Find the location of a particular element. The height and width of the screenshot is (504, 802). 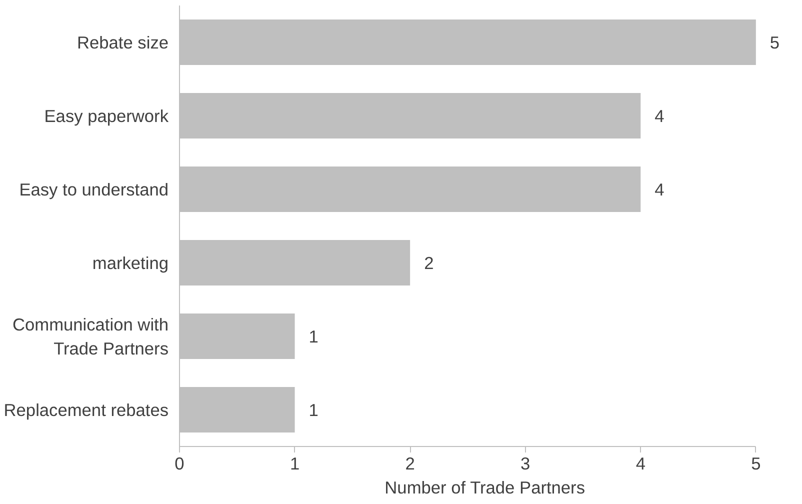

y-tick-label: Rebate size is located at coordinates (122, 42).